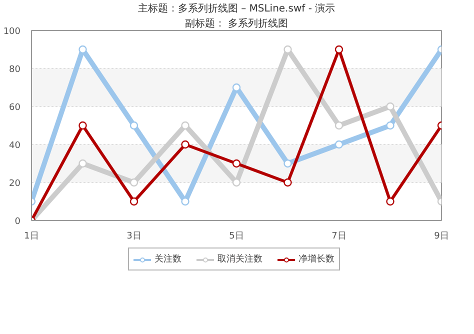  I want to click on y-tick-label: 60, so click(15, 108).